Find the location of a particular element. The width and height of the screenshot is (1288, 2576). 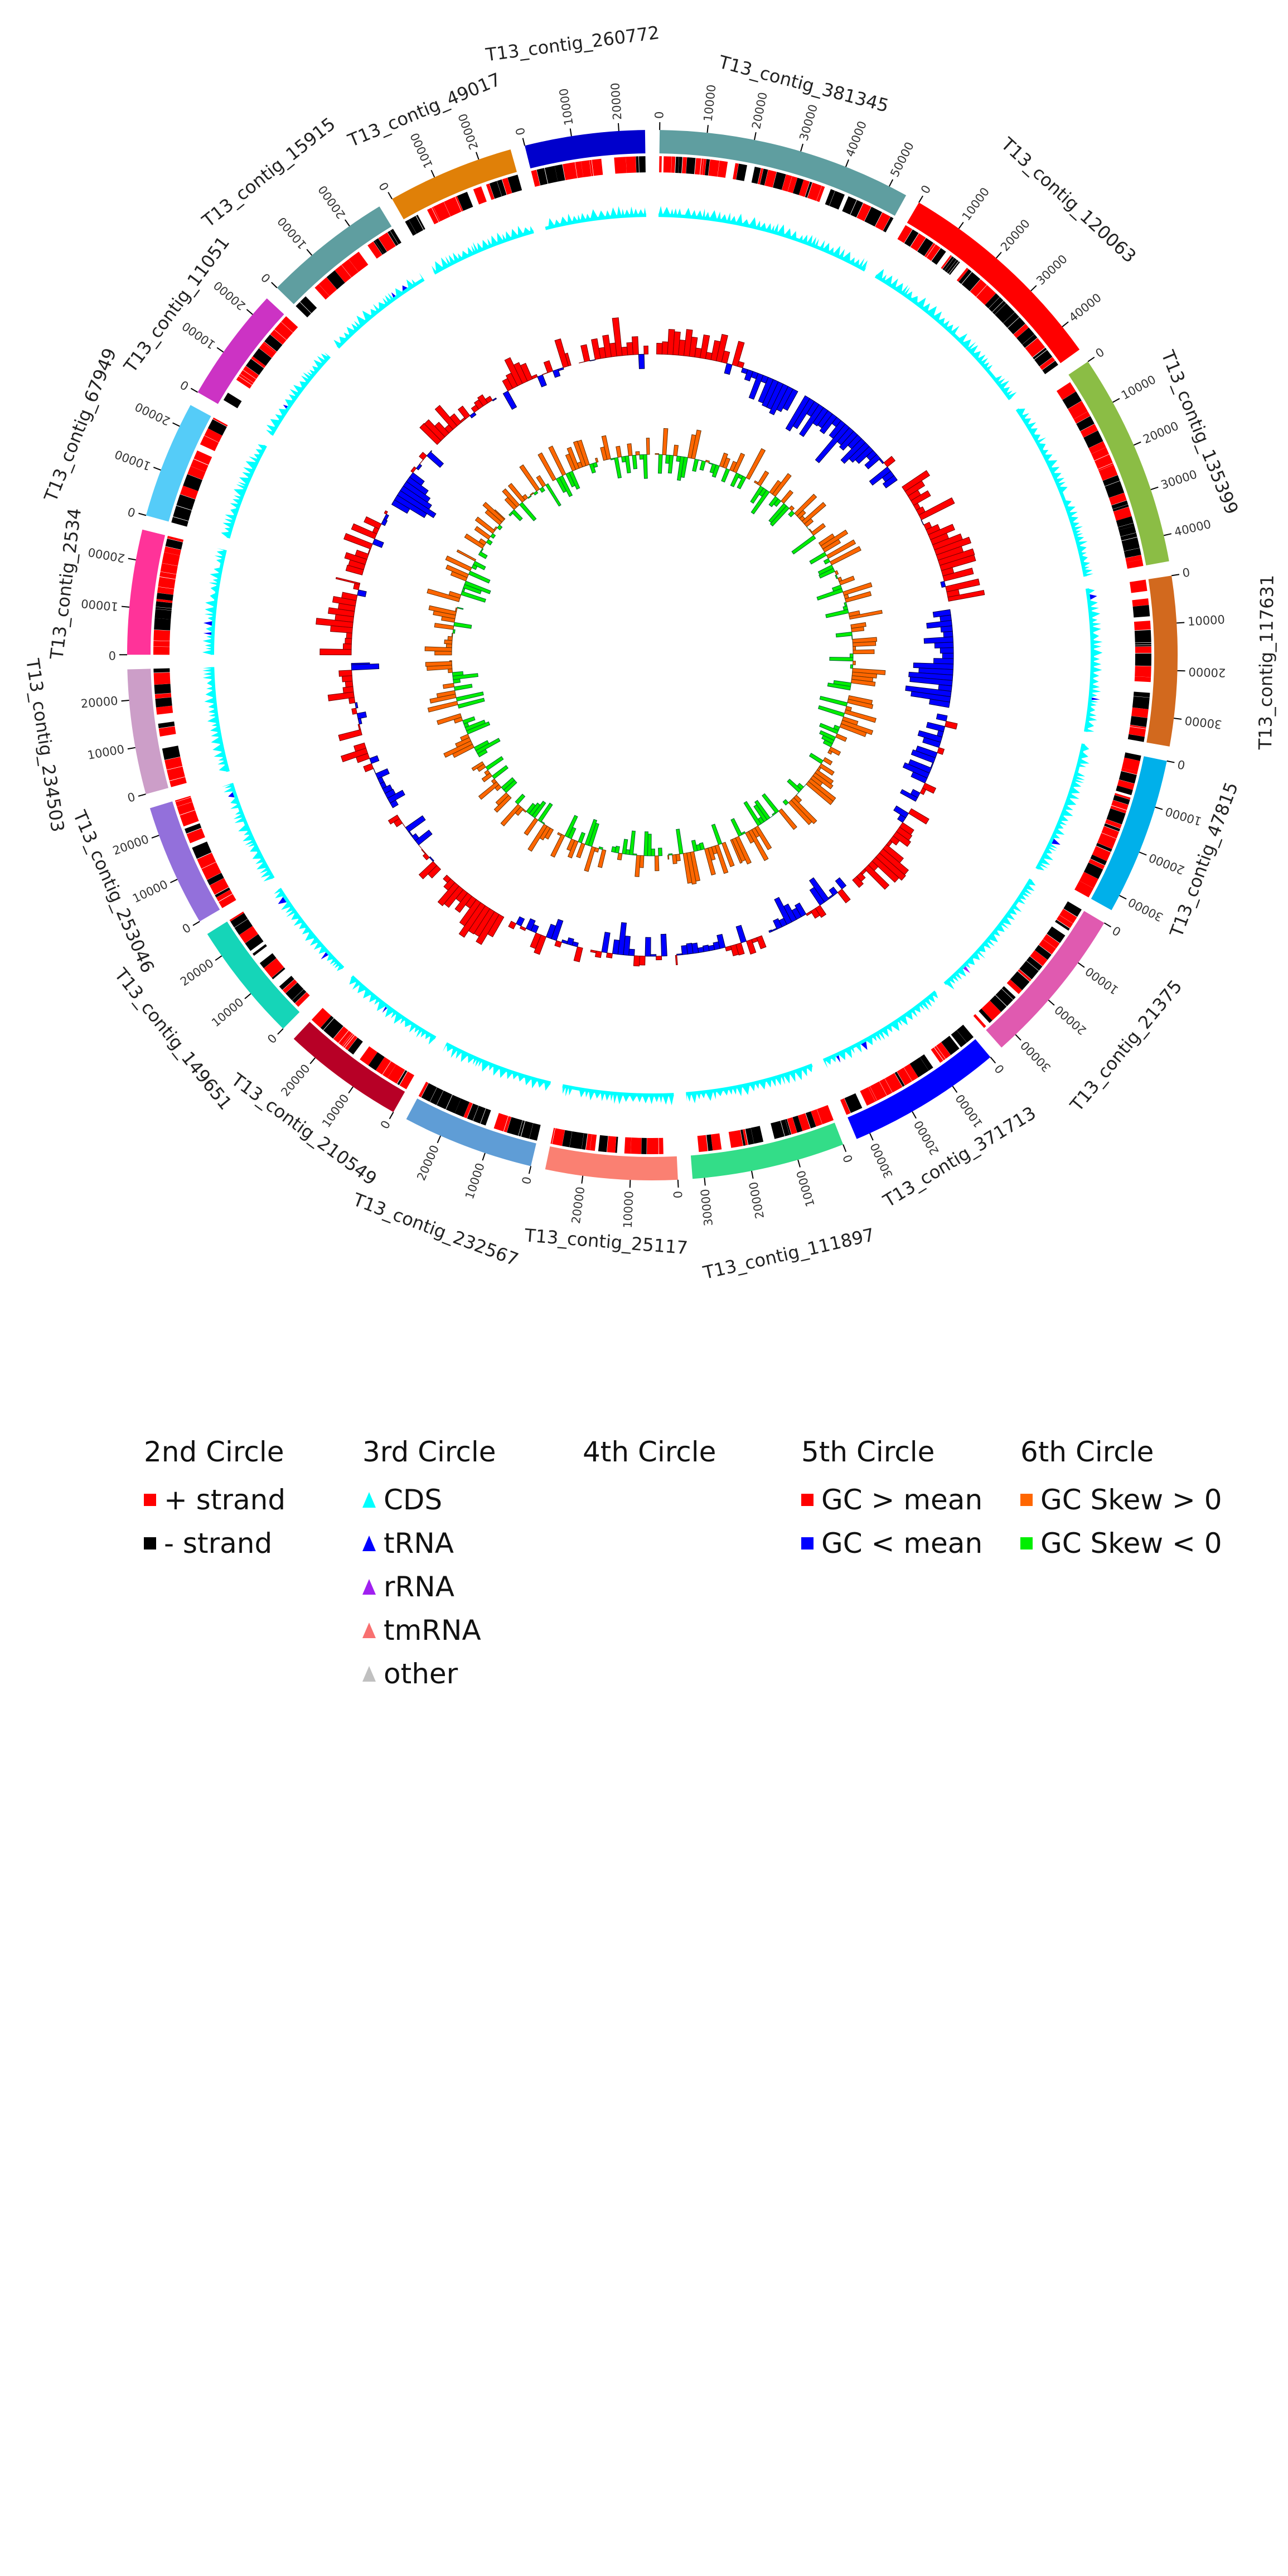

legend-title: 6th Circle is located at coordinates (1087, 1452).